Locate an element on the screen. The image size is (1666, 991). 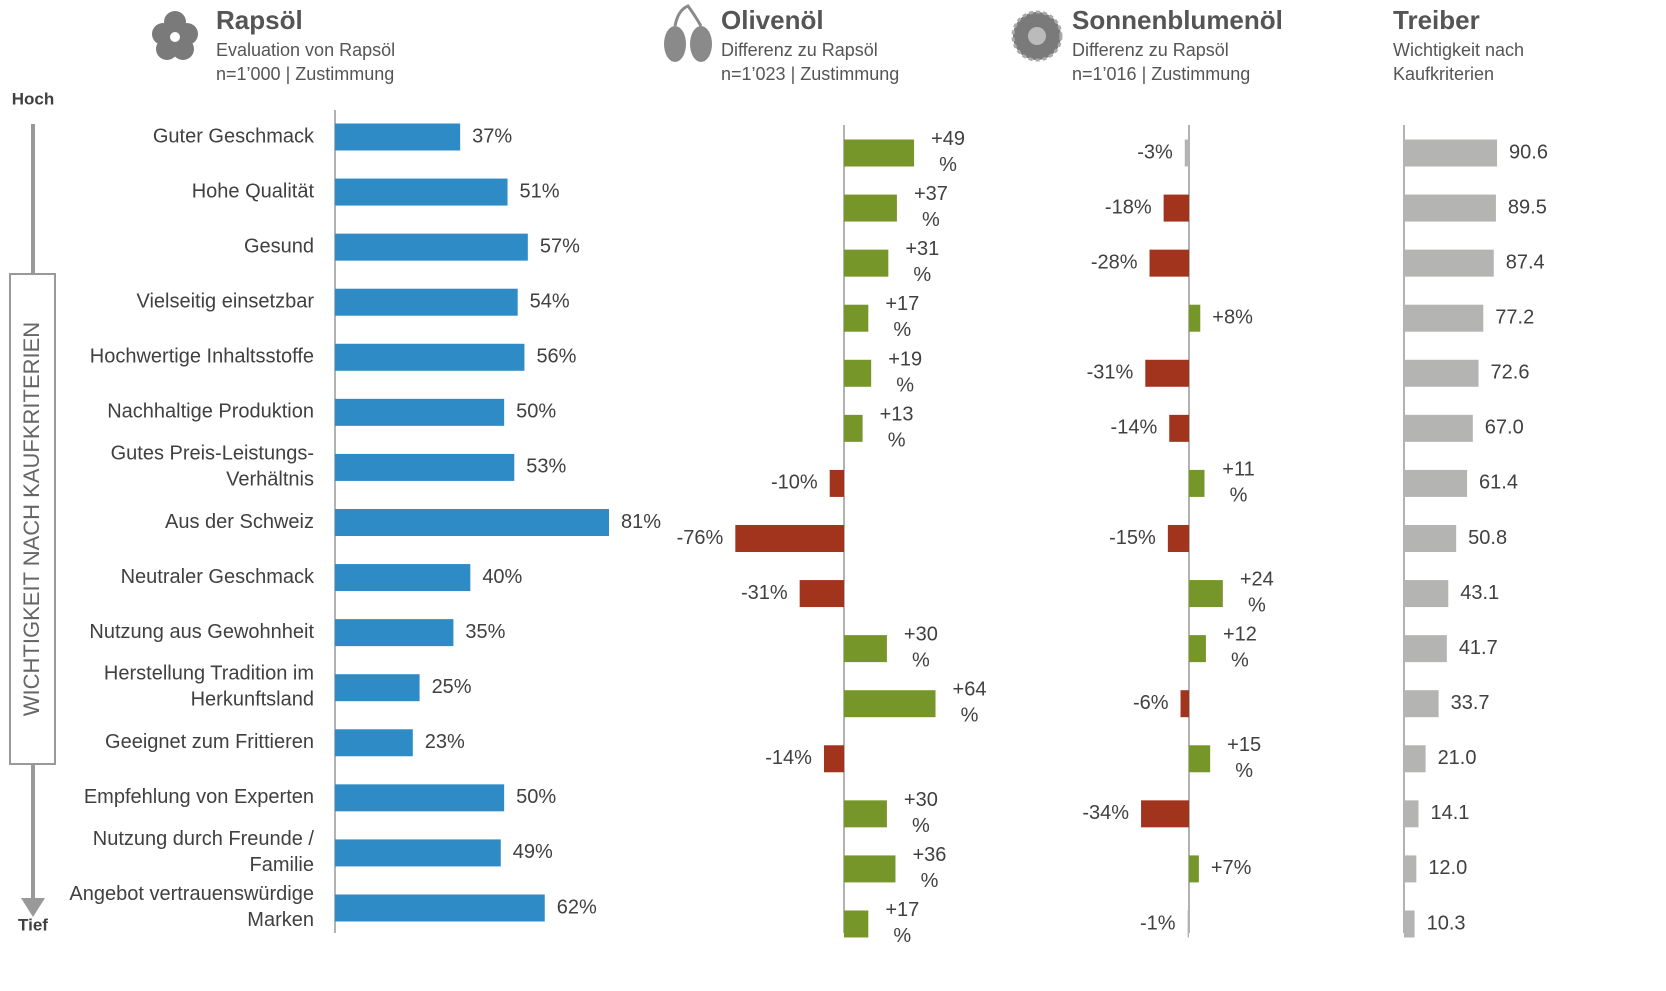
top-label: Hoch is located at coordinates (33, 98).